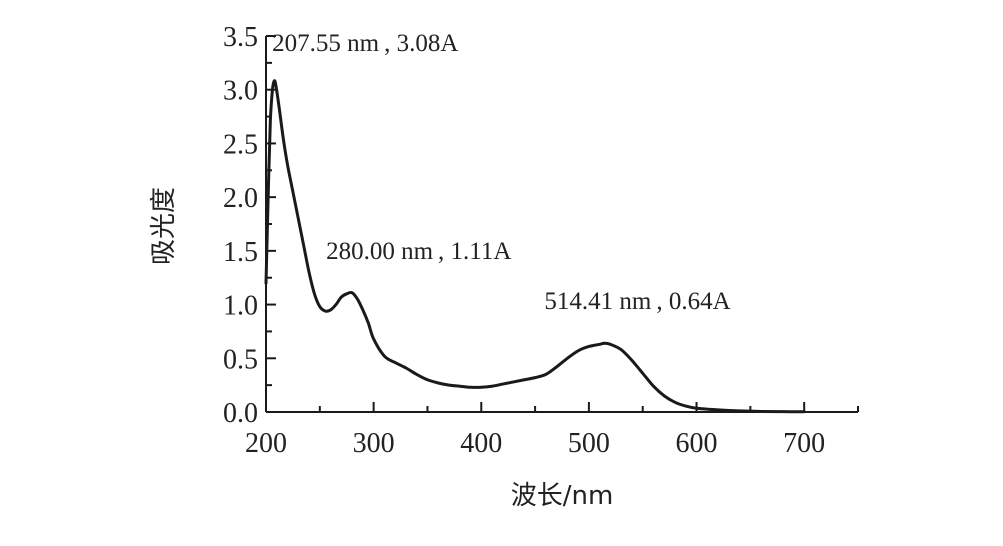 The width and height of the screenshot is (1003, 546). Describe the element at coordinates (240, 306) in the screenshot. I see `y-tick-label: 1.0` at that location.